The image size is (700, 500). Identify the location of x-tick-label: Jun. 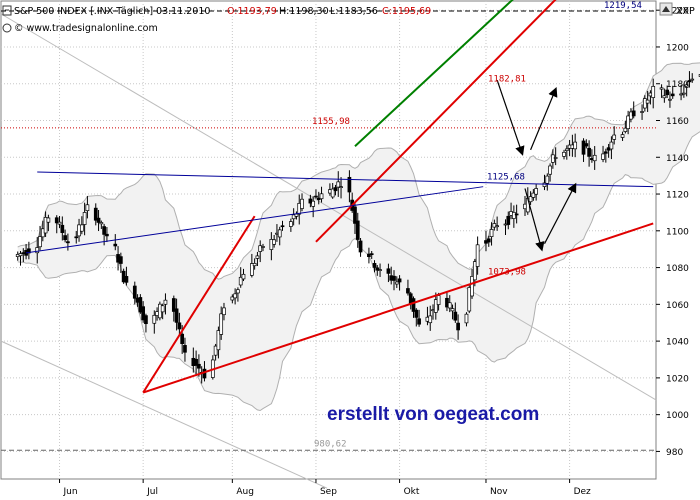
(70, 492).